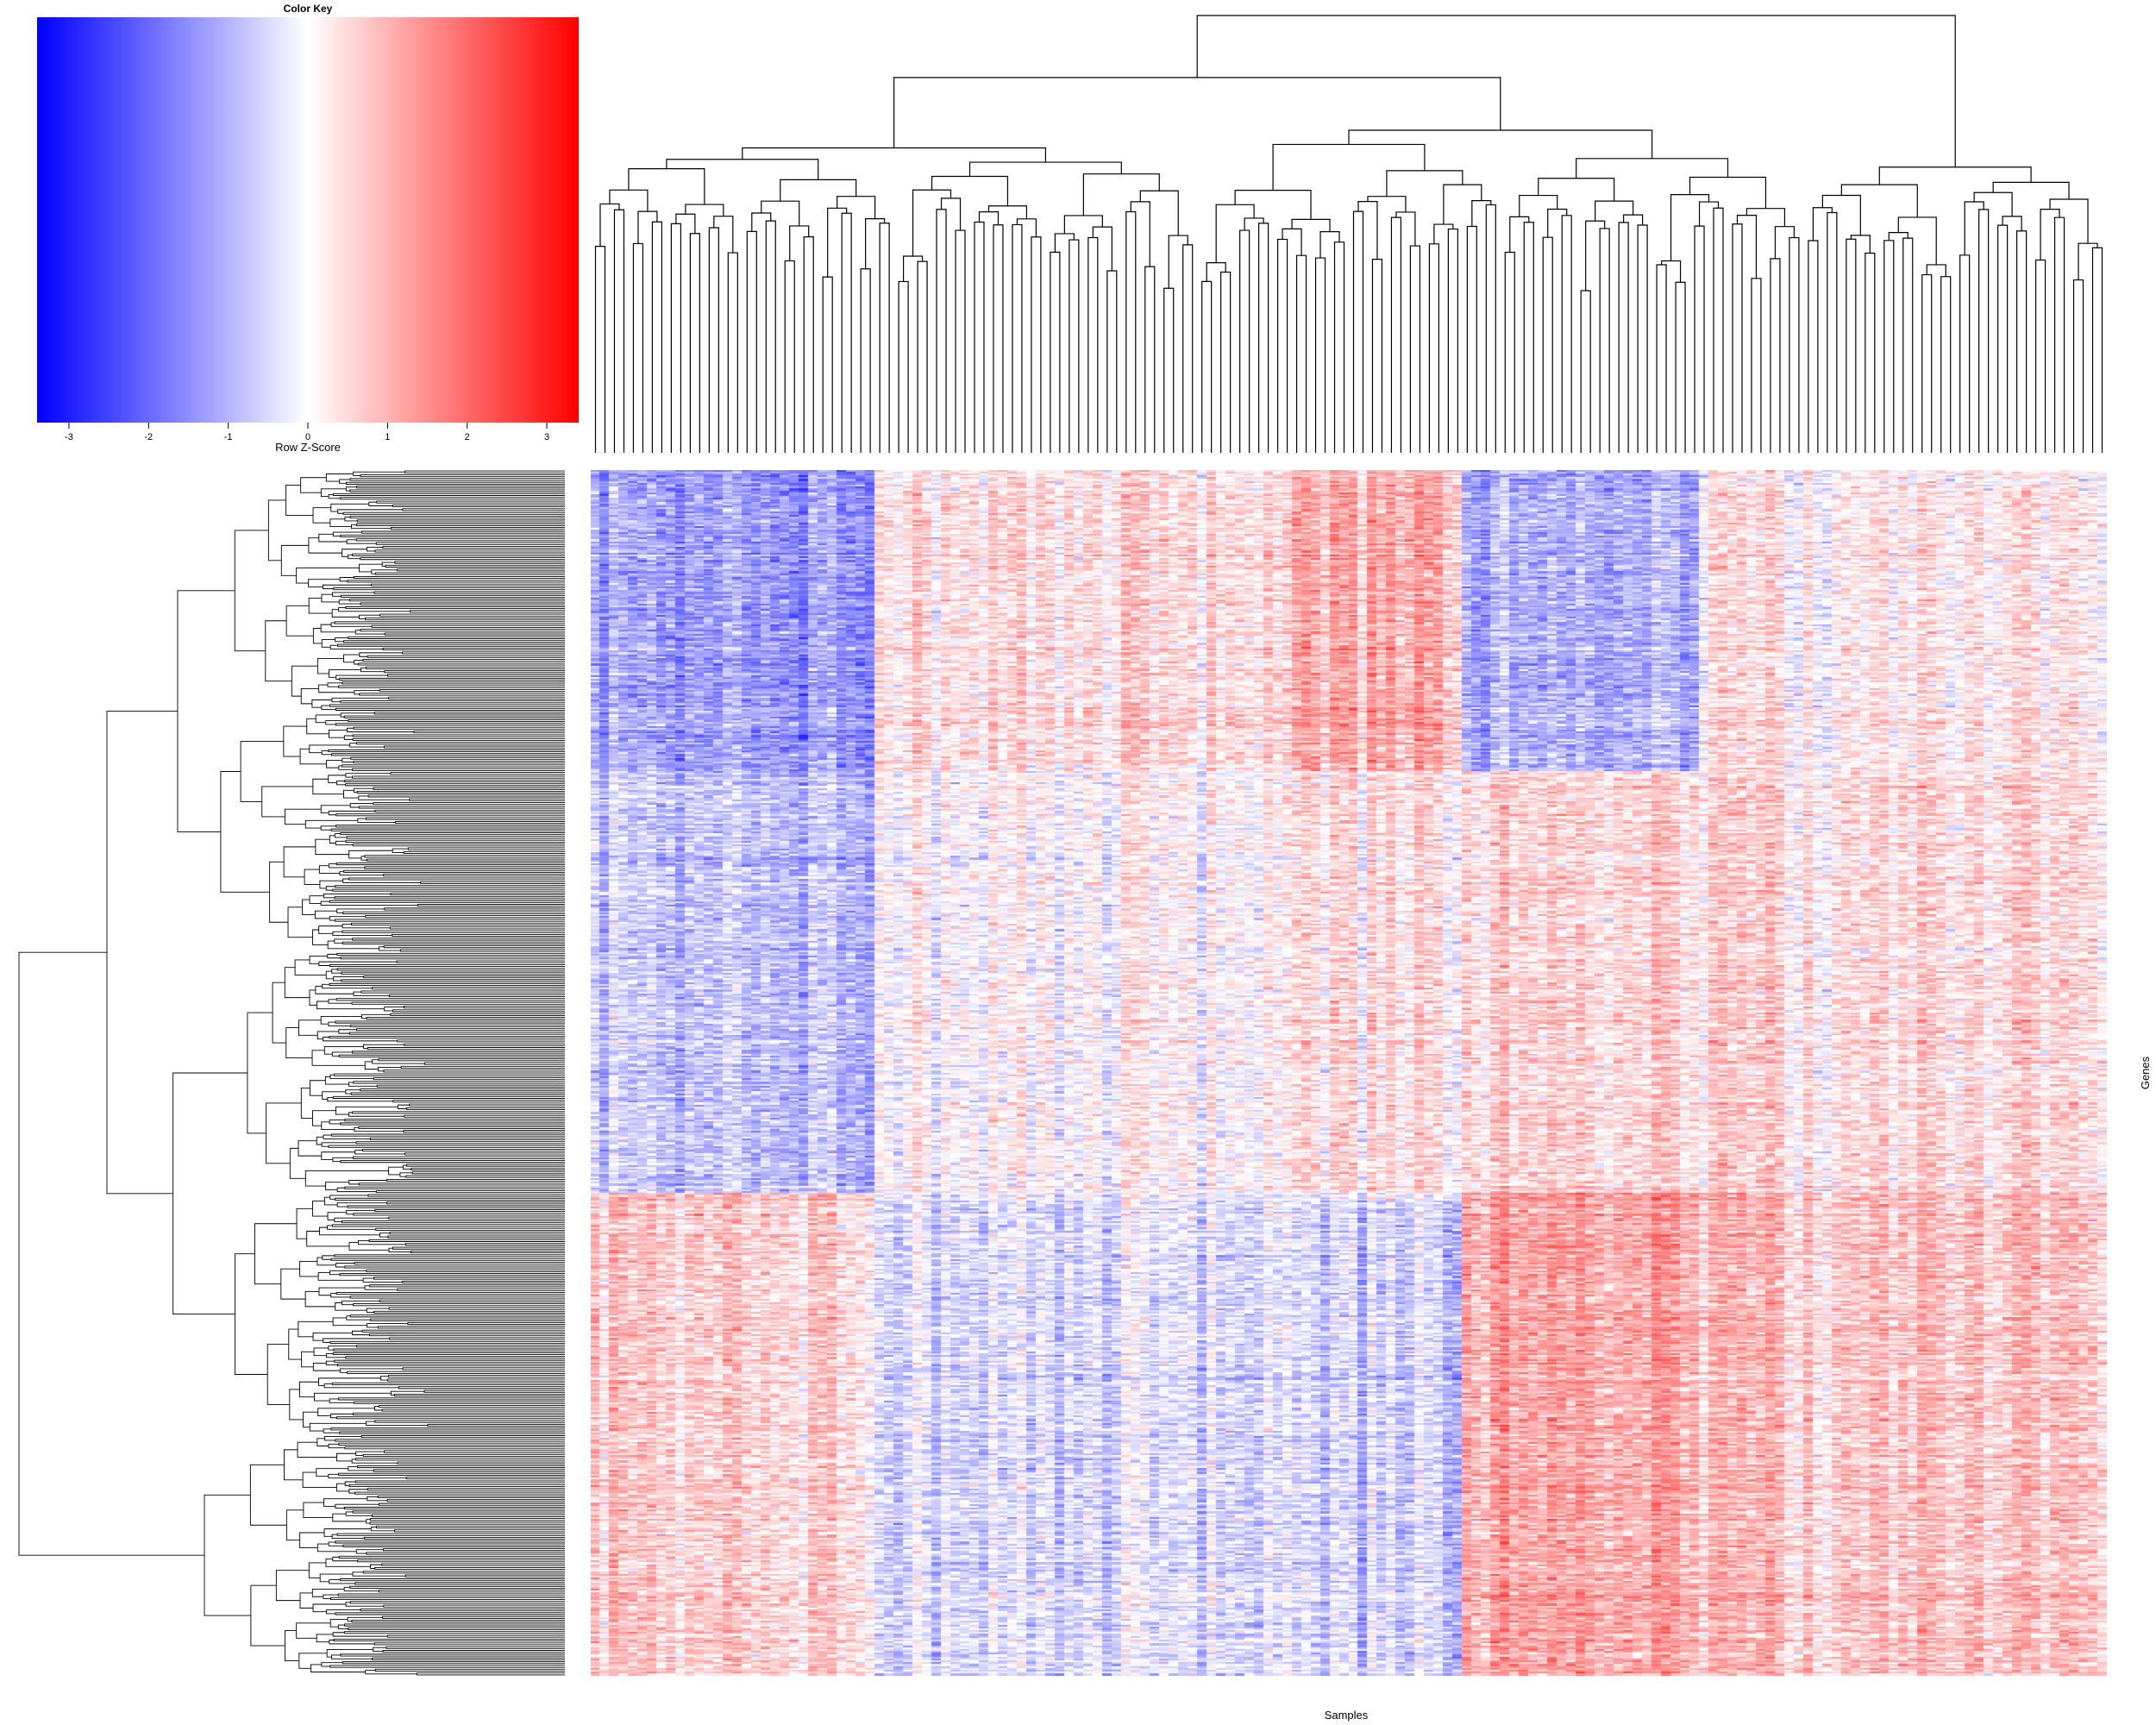 This screenshot has height=1725, width=2156. I want to click on y-axis-label: Genes, so click(2145, 1072).